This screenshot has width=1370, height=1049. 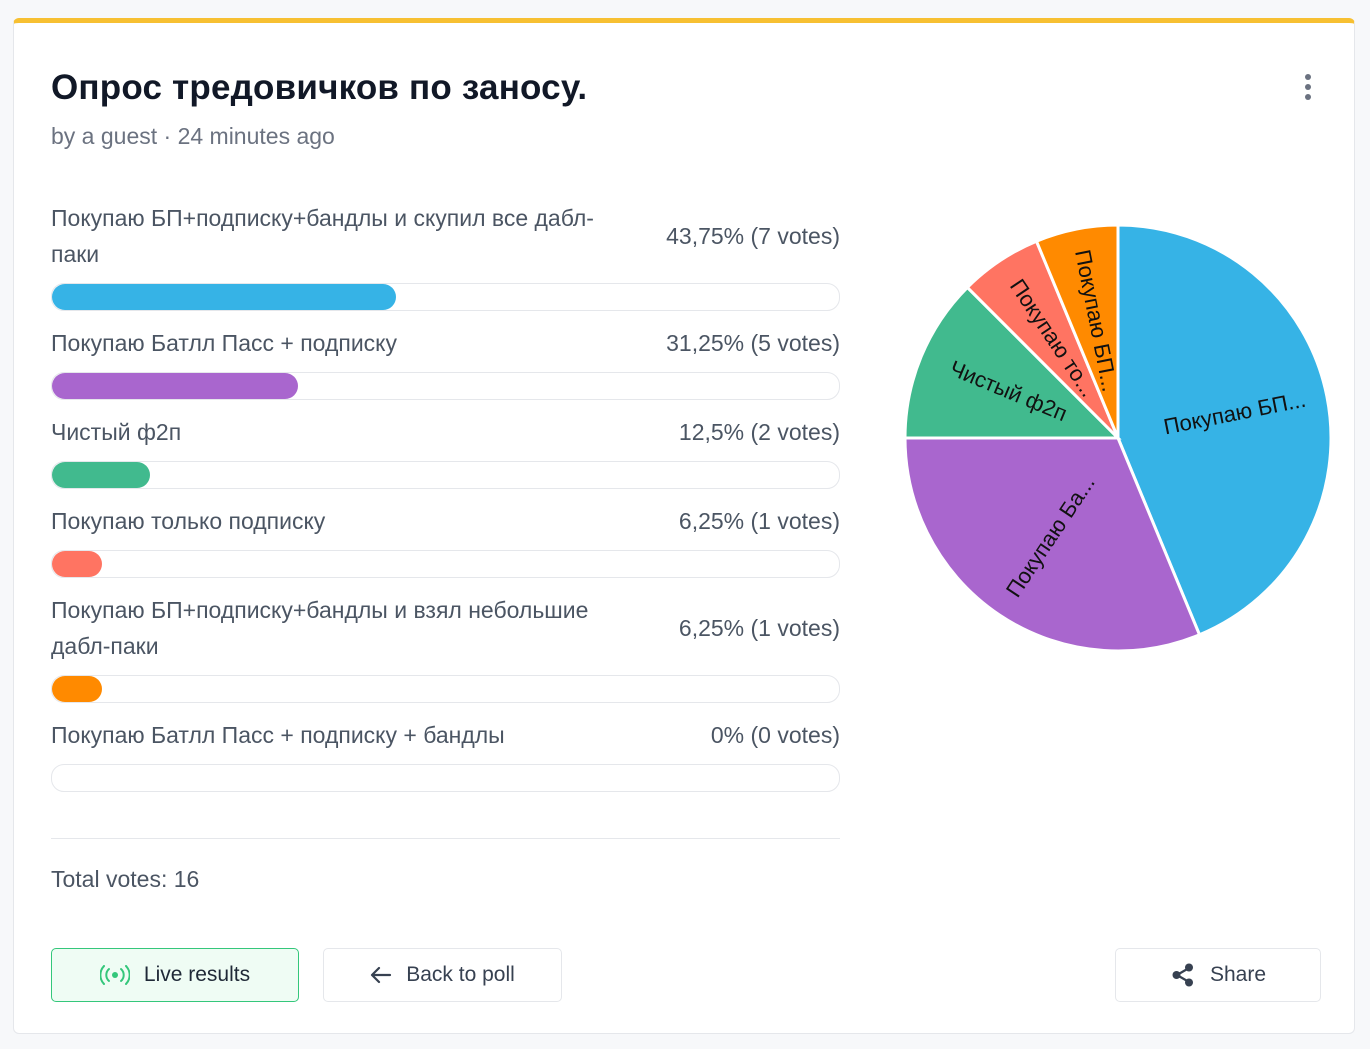 I want to click on live-results-button: Live results, so click(x=175, y=975).